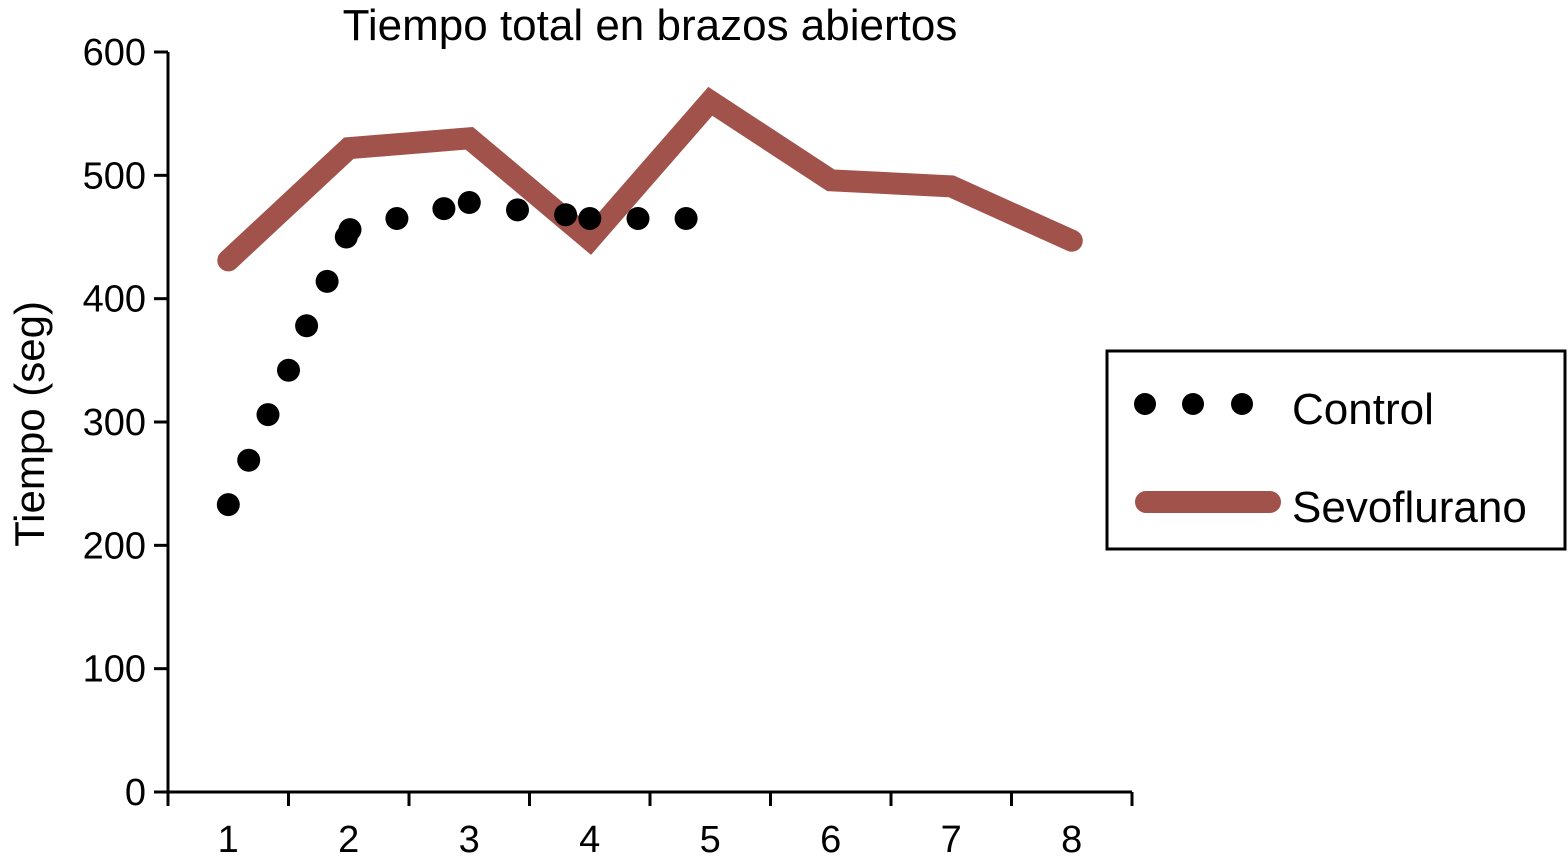 This screenshot has width=1568, height=862. I want to click on x-tick-label: 1, so click(228, 840).